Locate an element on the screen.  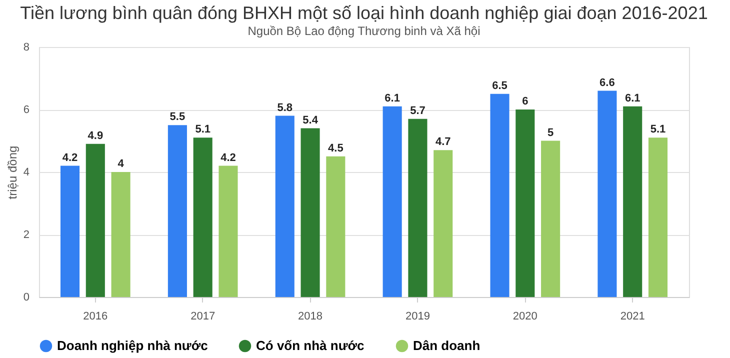
chart-subtitle: Nguồn Bộ Lao động Thương binh và Xã hội is located at coordinates (364, 31).